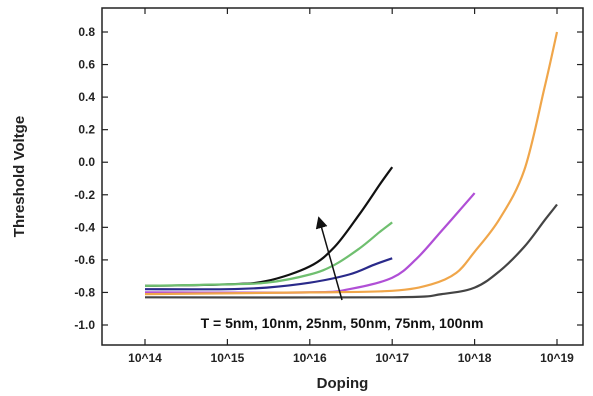  Describe the element at coordinates (145, 358) in the screenshot. I see `x-tick-label: 10^14` at that location.